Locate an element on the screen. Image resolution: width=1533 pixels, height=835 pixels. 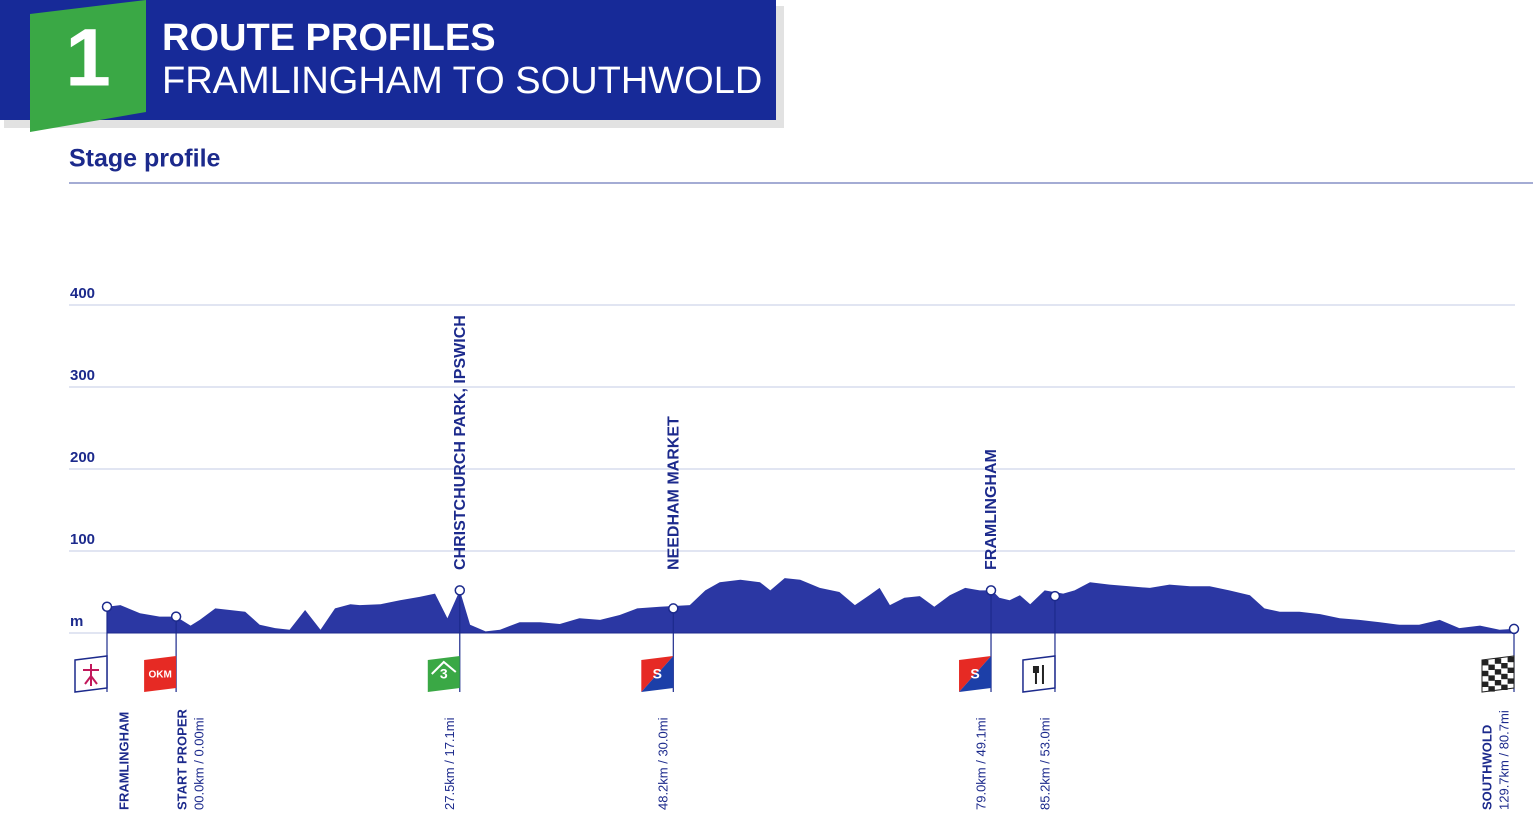
location-name: SOUTHWOLD is located at coordinates (1486, 767).